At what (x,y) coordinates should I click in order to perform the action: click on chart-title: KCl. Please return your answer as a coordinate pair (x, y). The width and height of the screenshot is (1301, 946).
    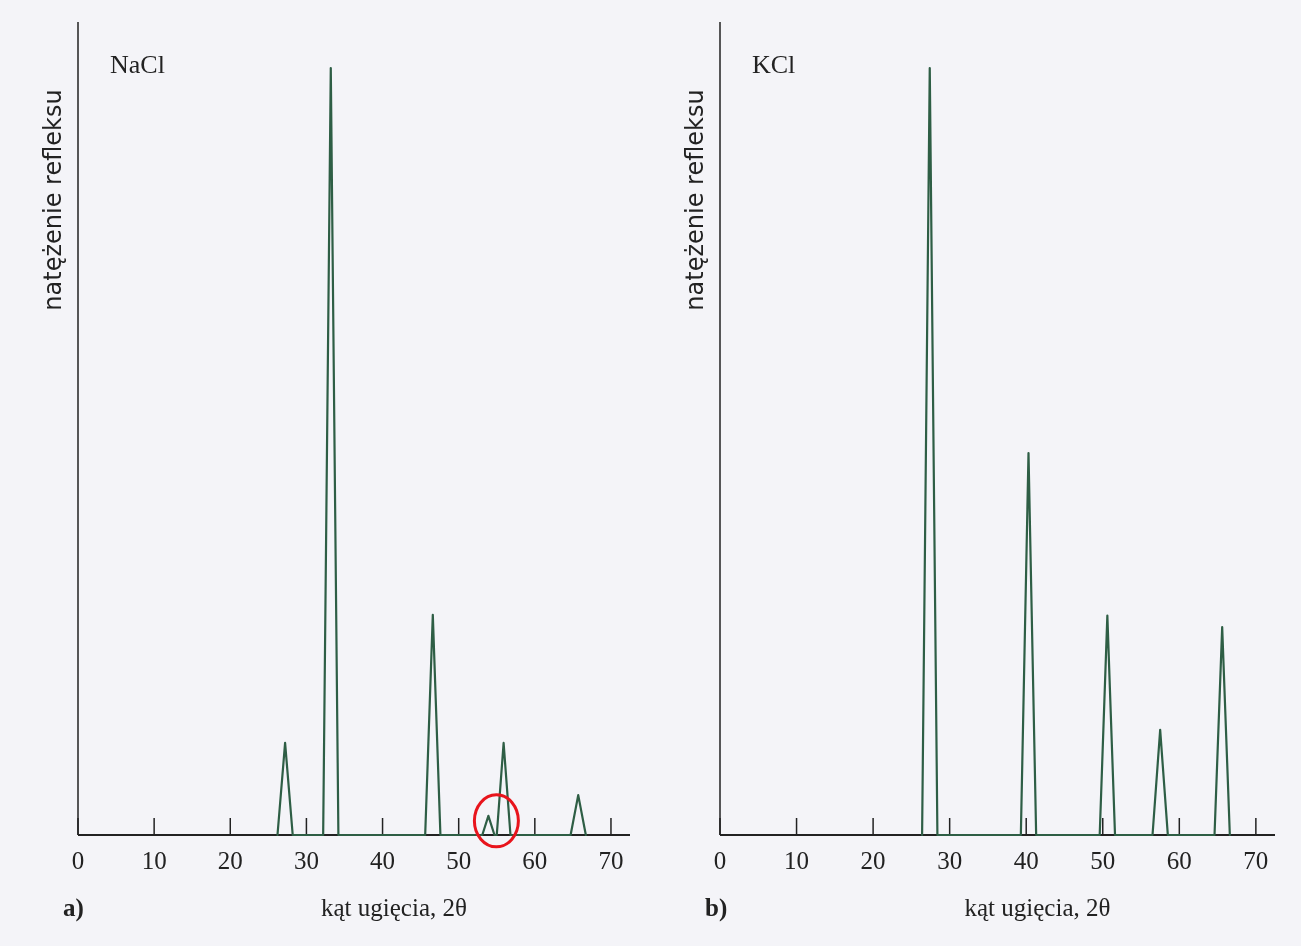
    Looking at the image, I should click on (774, 64).